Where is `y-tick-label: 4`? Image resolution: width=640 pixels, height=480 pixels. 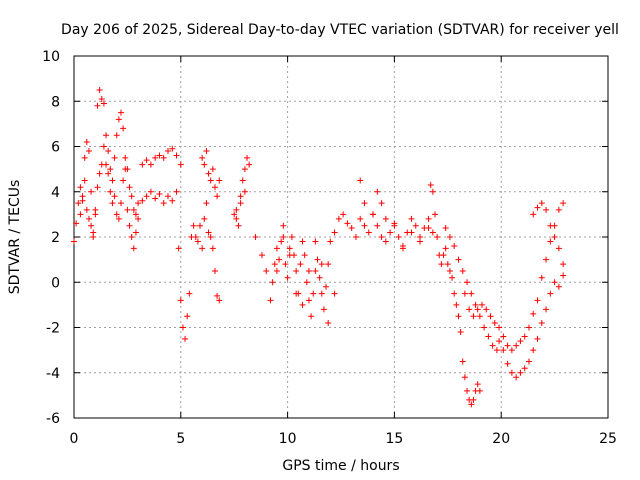 y-tick-label: 4 is located at coordinates (55, 193).